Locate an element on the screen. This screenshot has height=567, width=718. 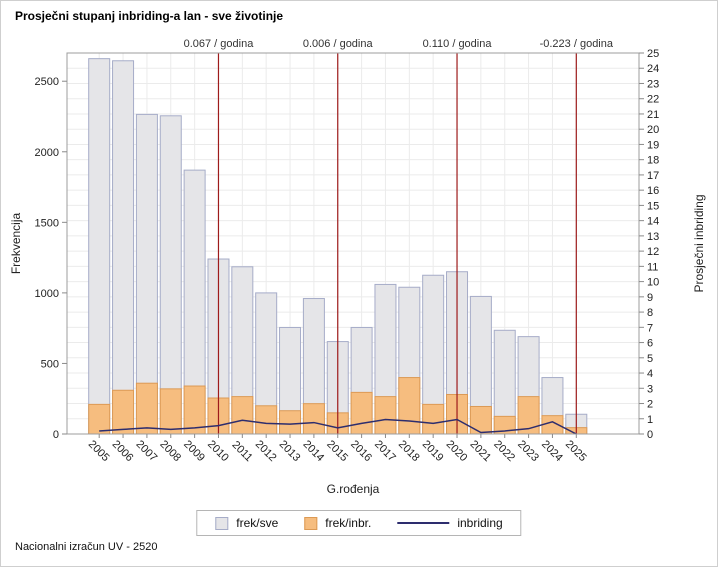
right-tick-label: 13 is located at coordinates (653, 237).